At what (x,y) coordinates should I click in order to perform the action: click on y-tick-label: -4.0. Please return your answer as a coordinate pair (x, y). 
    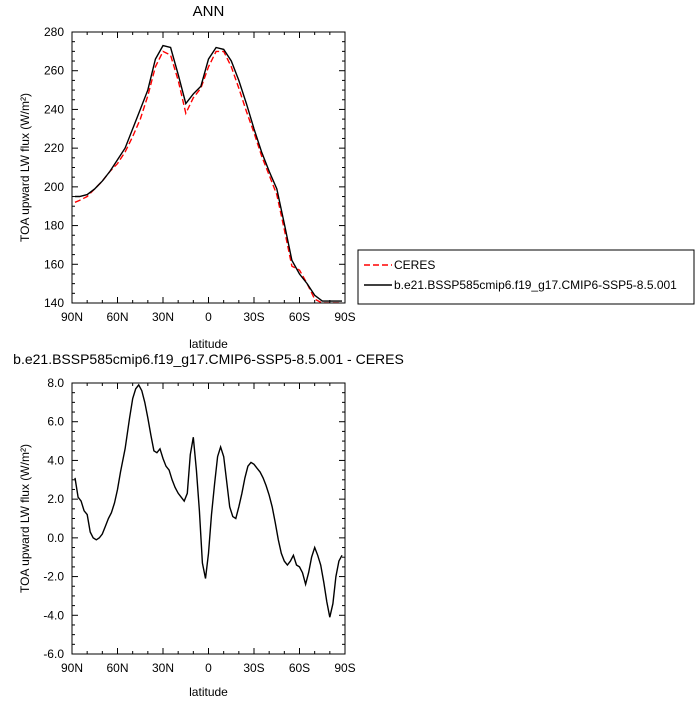
    Looking at the image, I should click on (53, 615).